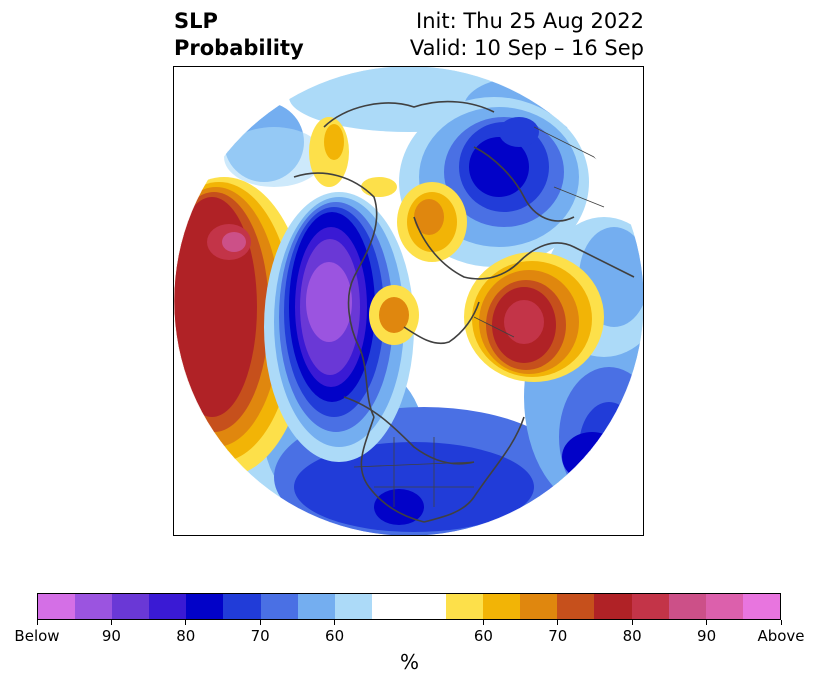 The height and width of the screenshot is (686, 819). What do you see at coordinates (339, 327) in the screenshot?
I see `western-canada-low` at bounding box center [339, 327].